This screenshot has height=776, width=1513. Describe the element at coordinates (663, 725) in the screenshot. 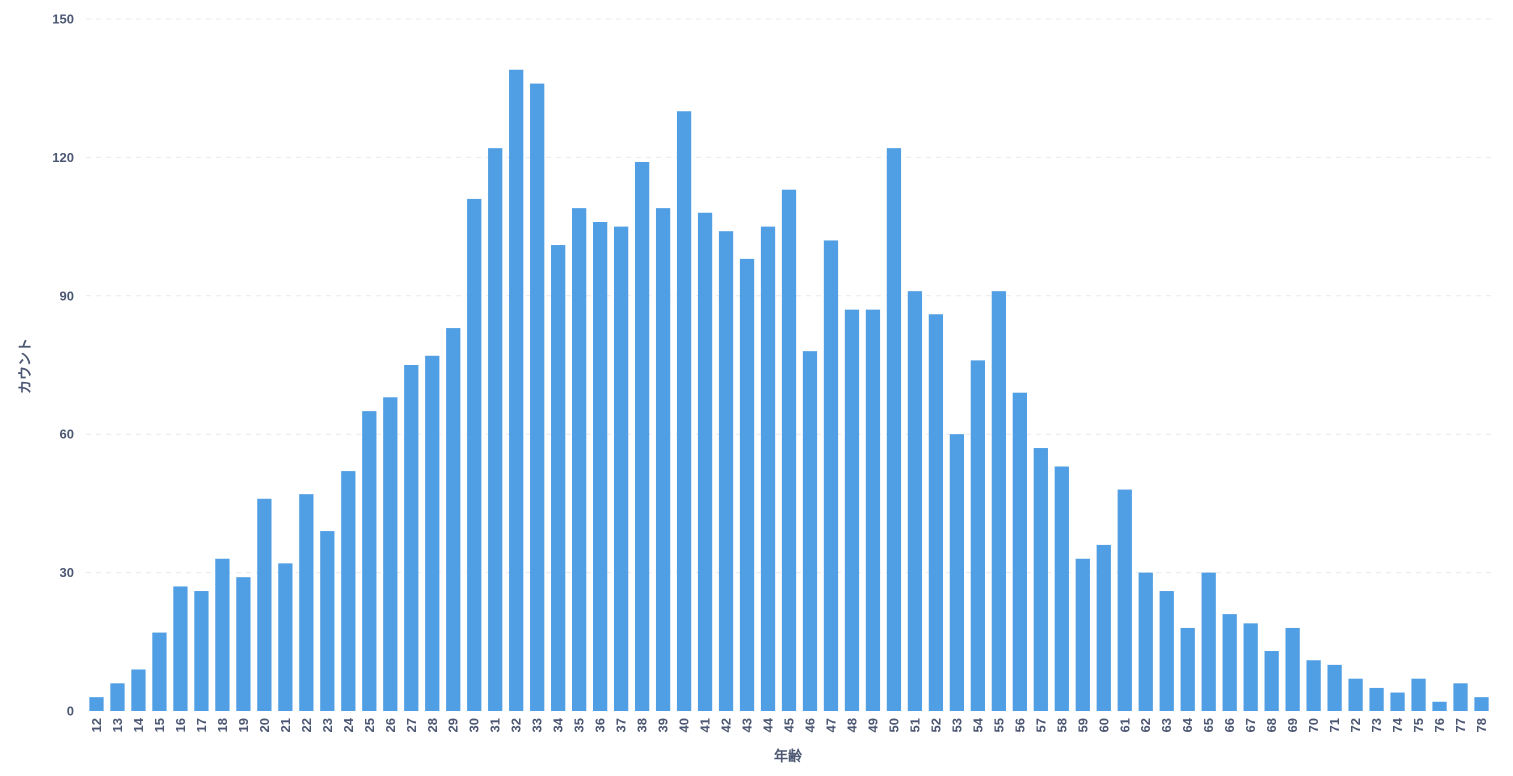

I see `x-tick-label: 39` at that location.